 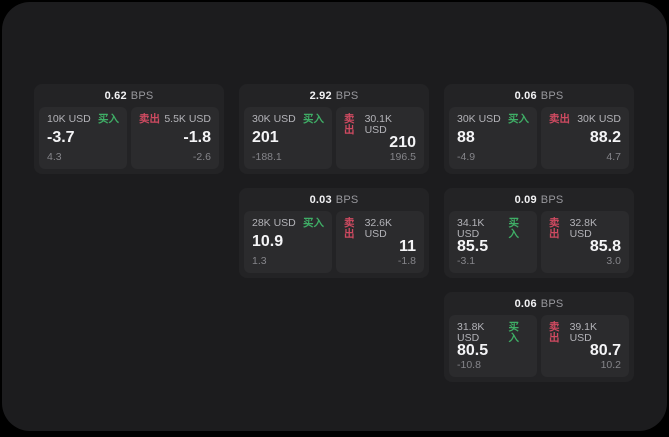 I want to click on sell-delta: 10.2, so click(x=610, y=365).